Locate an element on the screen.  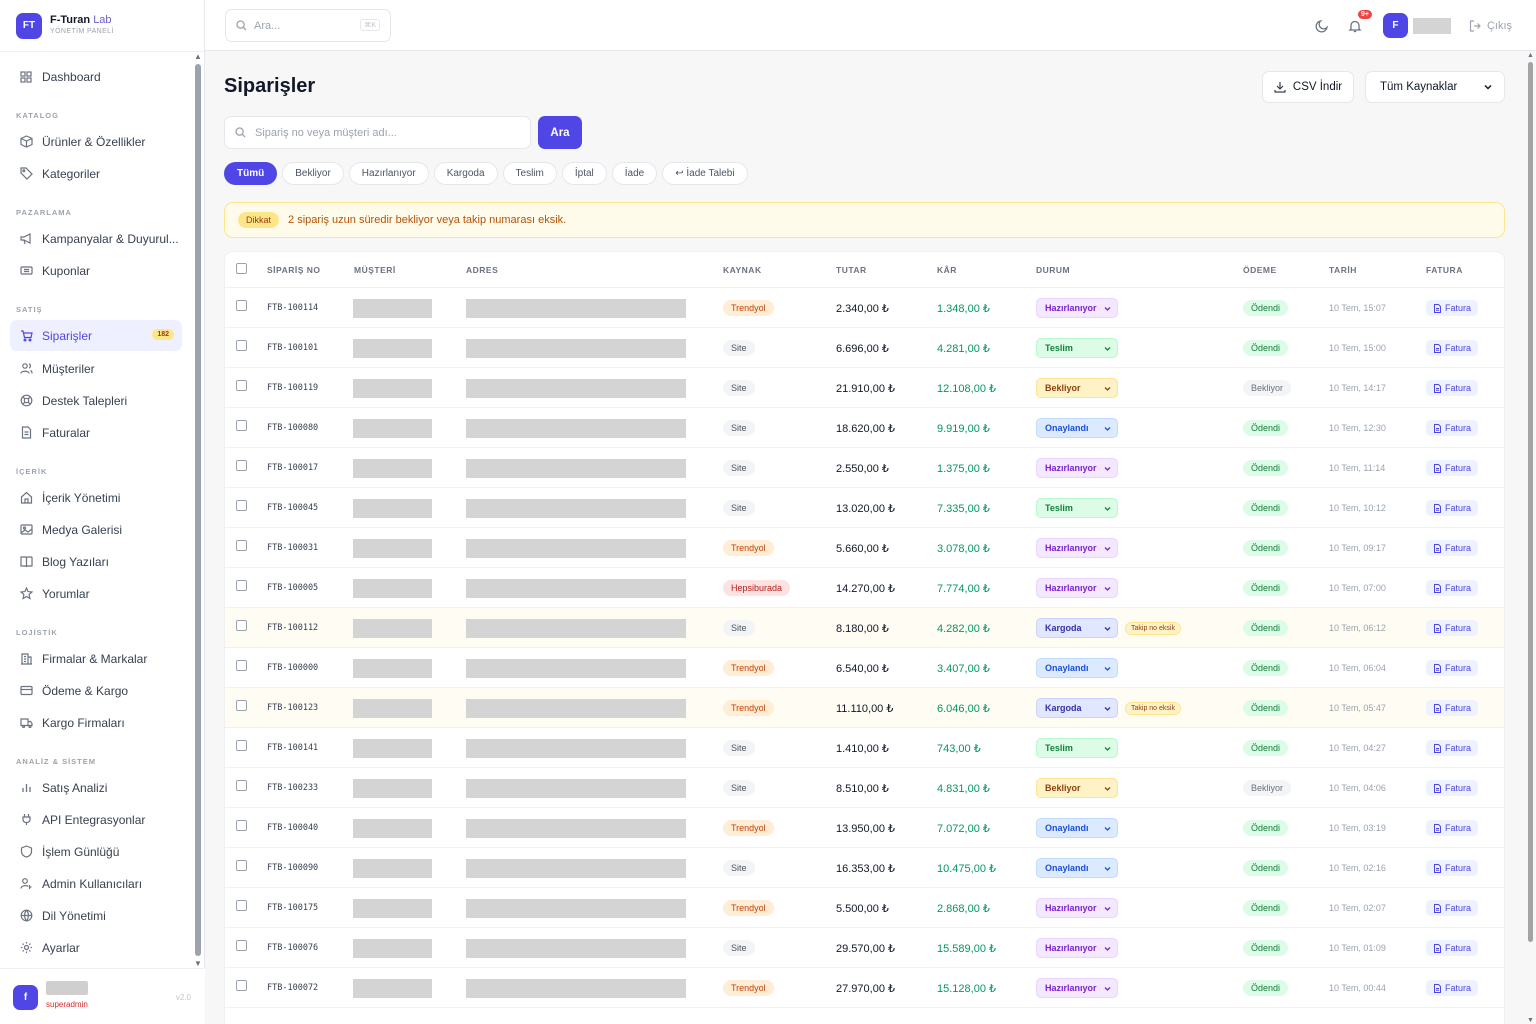
order-number: FTB-100114 is located at coordinates (293, 308).